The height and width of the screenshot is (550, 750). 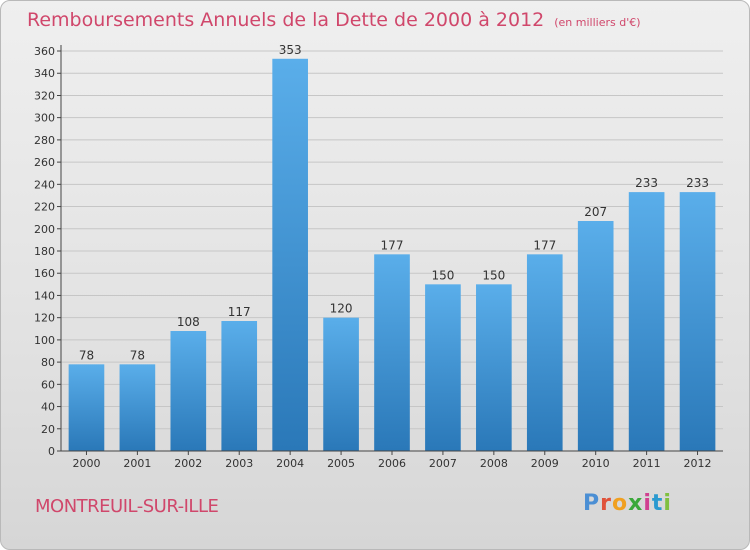 What do you see at coordinates (188, 322) in the screenshot?
I see `bar-value-label: 108` at bounding box center [188, 322].